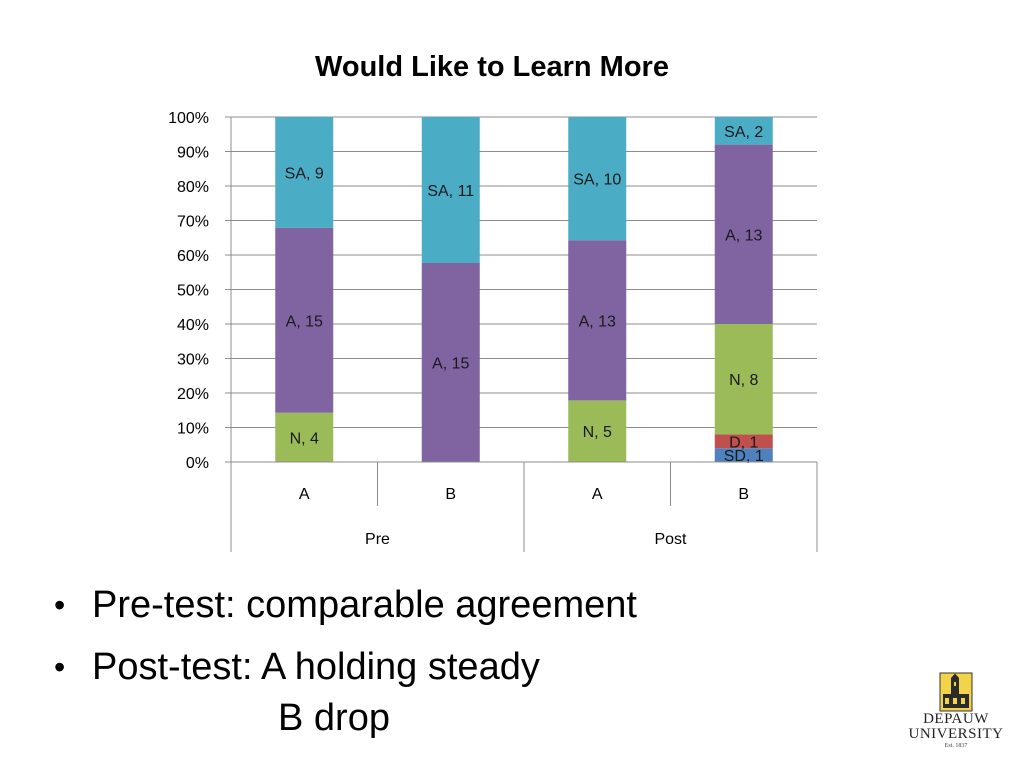  I want to click on data-label: N, 4, so click(304, 438).